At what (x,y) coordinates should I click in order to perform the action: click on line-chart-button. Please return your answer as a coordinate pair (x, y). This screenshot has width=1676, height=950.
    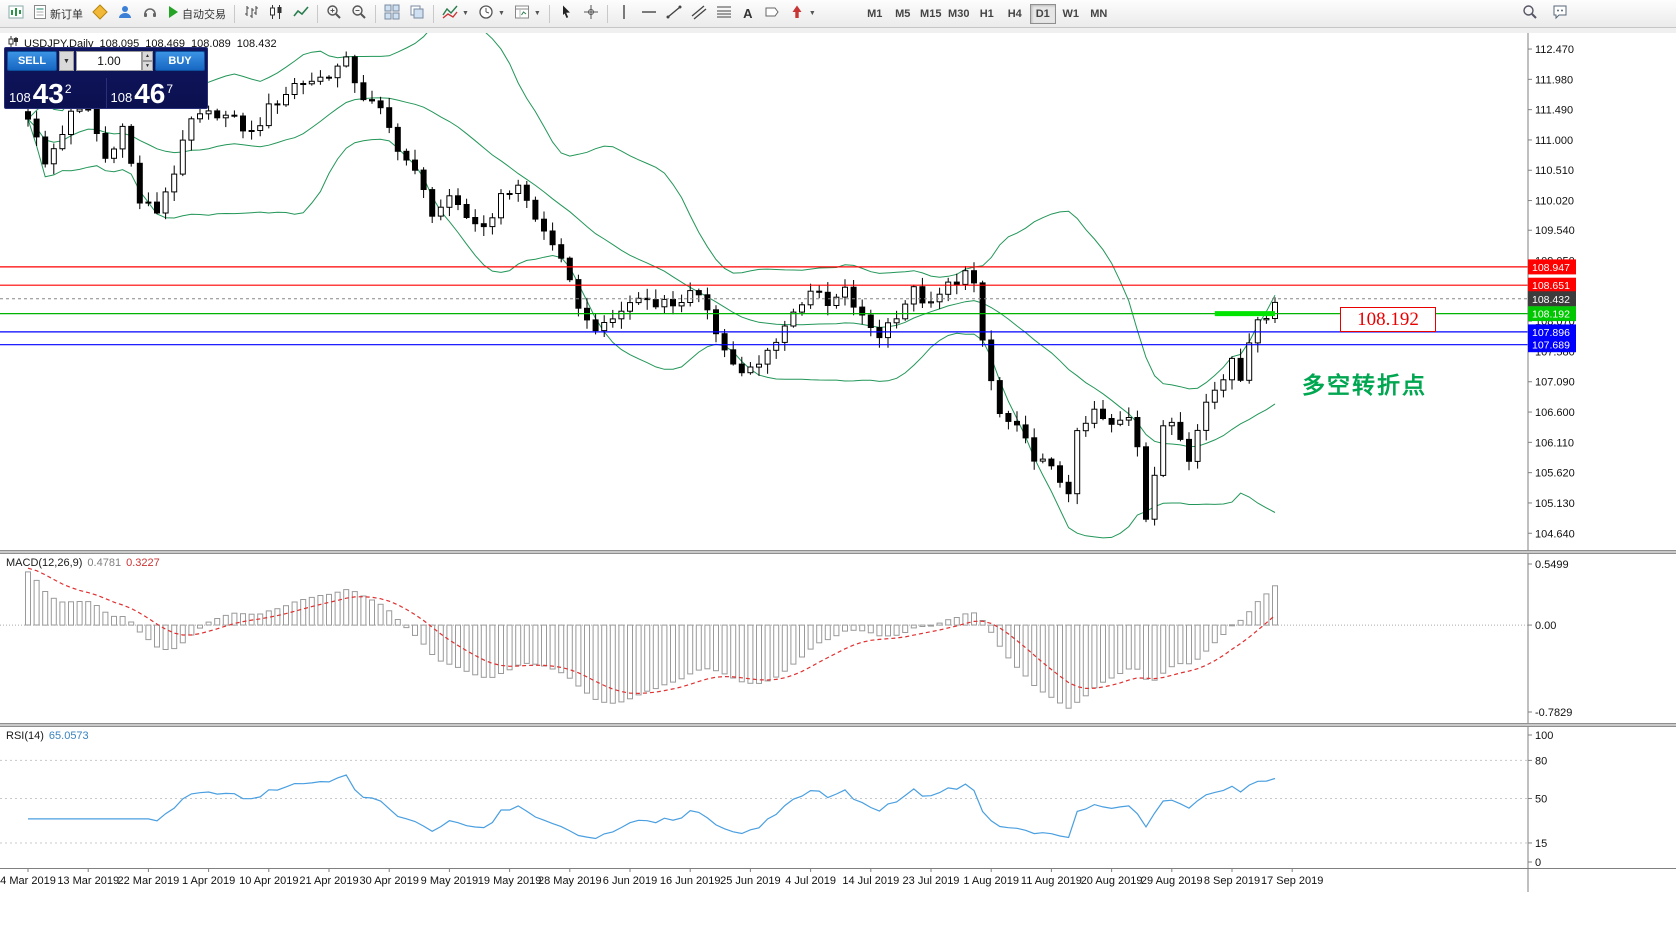
    Looking at the image, I should click on (301, 14).